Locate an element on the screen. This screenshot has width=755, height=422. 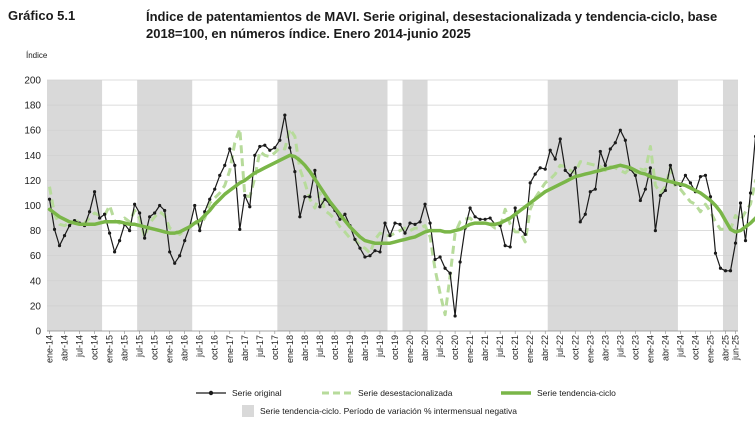
y-axis-ticks: 0 20 40 60 80 100 120 140 160 180 200 is located at coordinates (32, 207).